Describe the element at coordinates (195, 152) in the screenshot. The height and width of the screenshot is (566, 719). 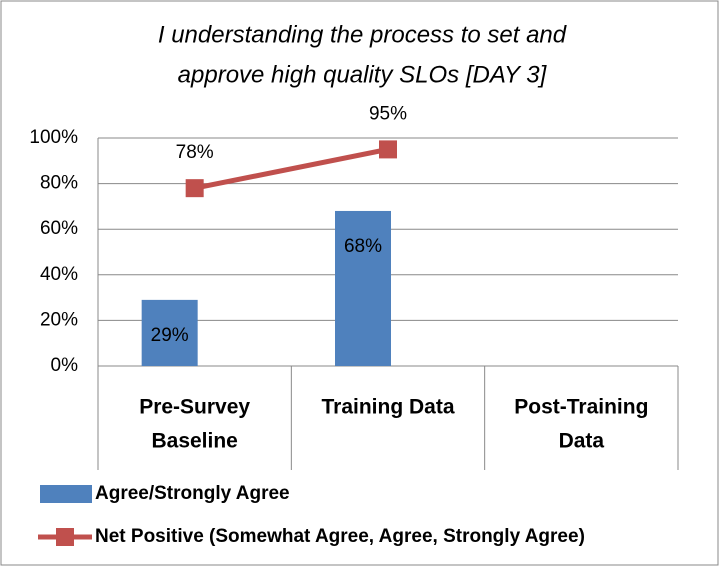
I see `data-label: 78%` at that location.